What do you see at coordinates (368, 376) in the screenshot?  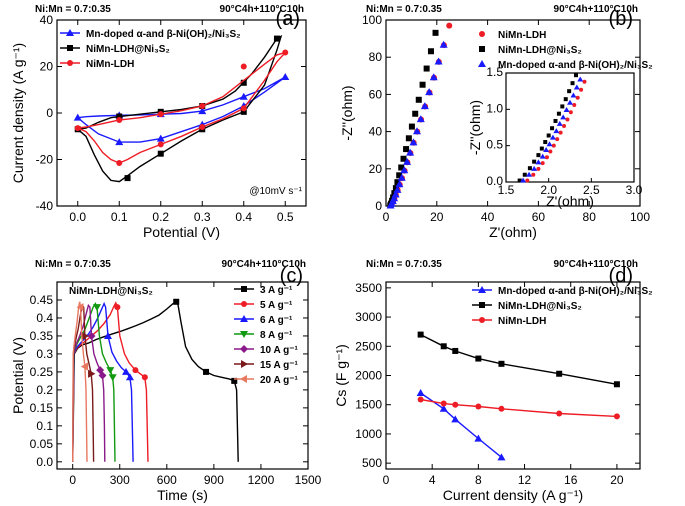 I see `y-tick-label: 2000` at bounding box center [368, 376].